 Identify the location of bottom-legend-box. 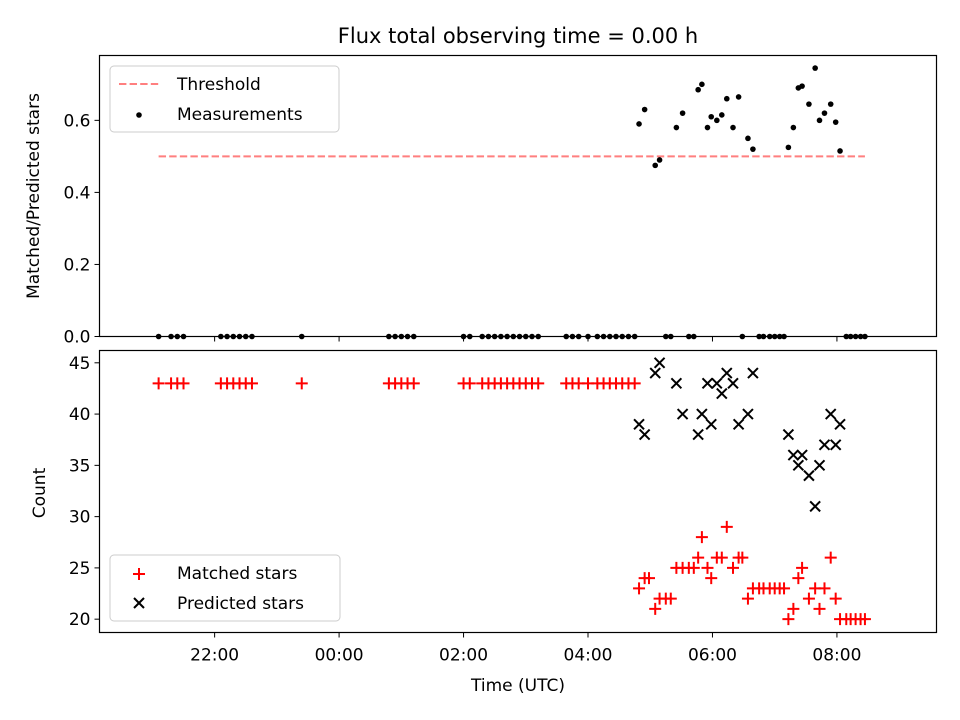
(225, 588).